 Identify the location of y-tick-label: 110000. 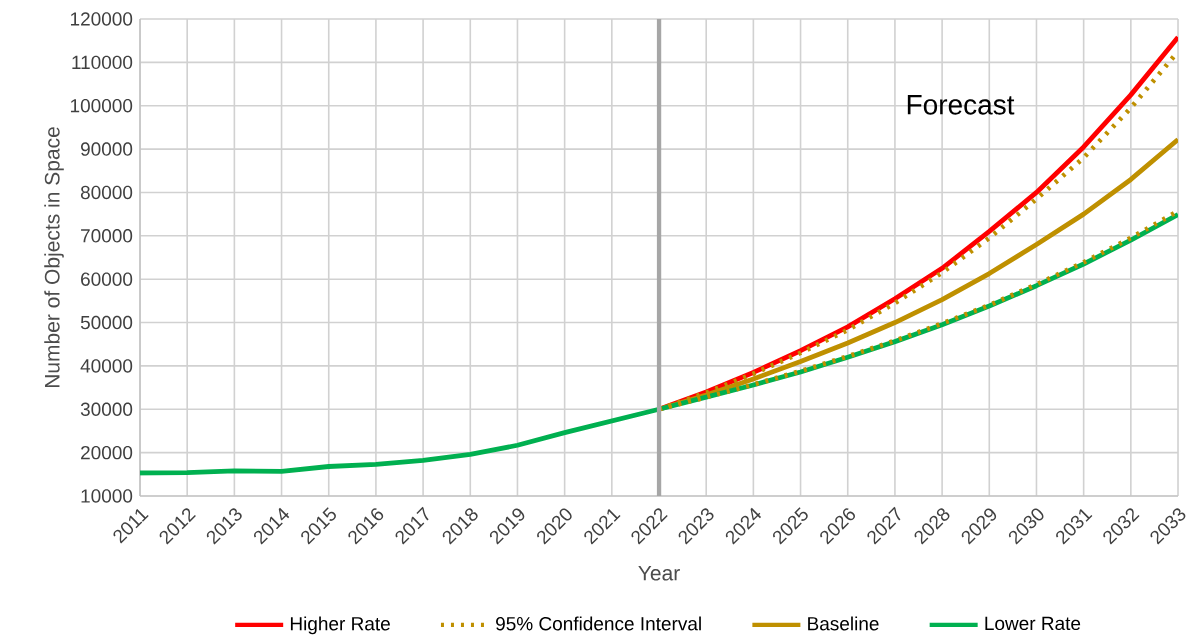
(102, 62).